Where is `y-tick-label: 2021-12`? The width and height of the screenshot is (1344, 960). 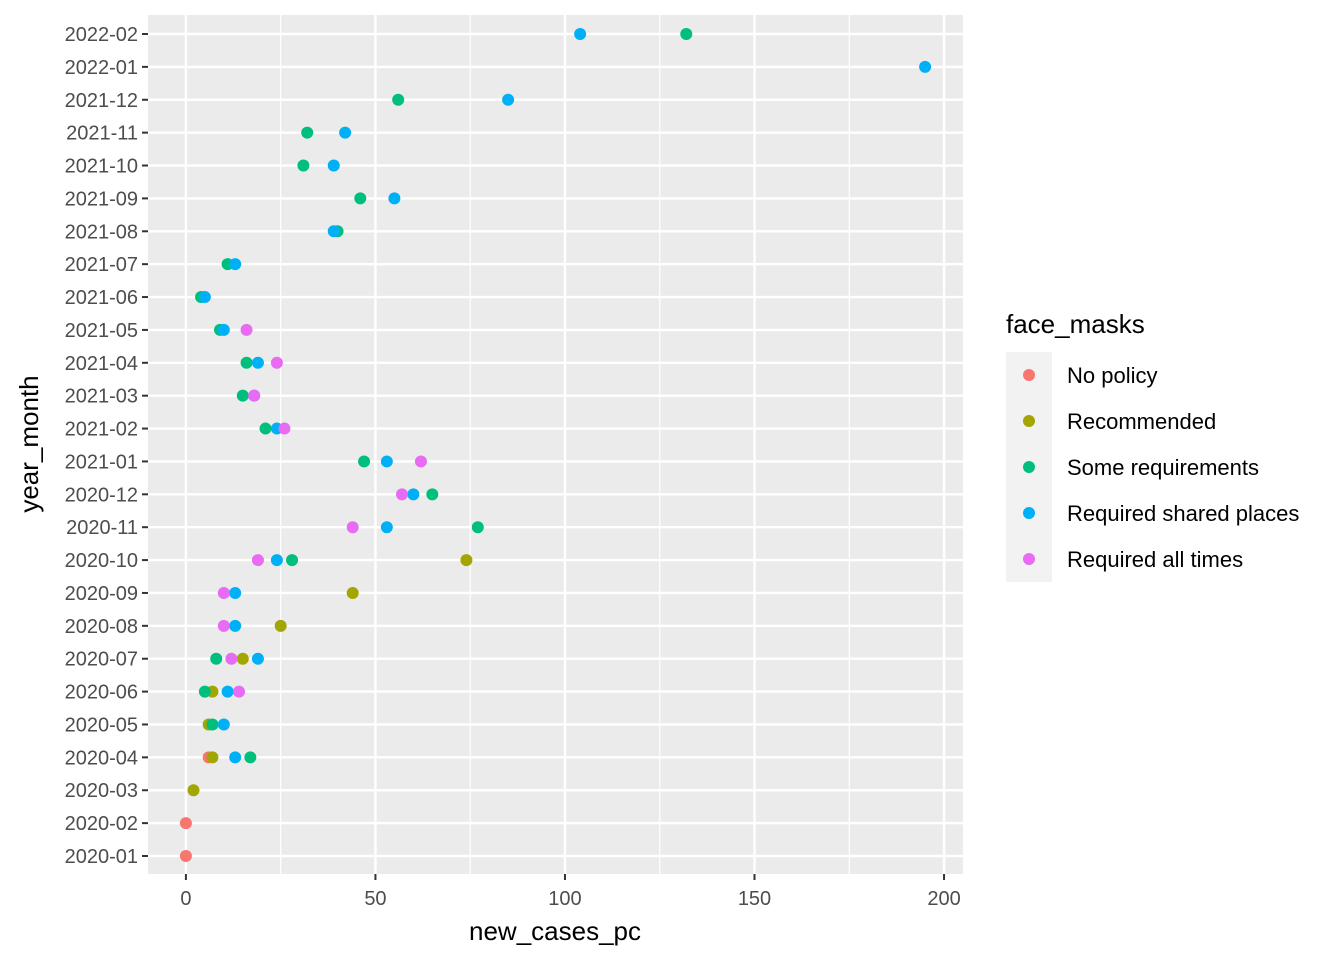 y-tick-label: 2021-12 is located at coordinates (101, 101).